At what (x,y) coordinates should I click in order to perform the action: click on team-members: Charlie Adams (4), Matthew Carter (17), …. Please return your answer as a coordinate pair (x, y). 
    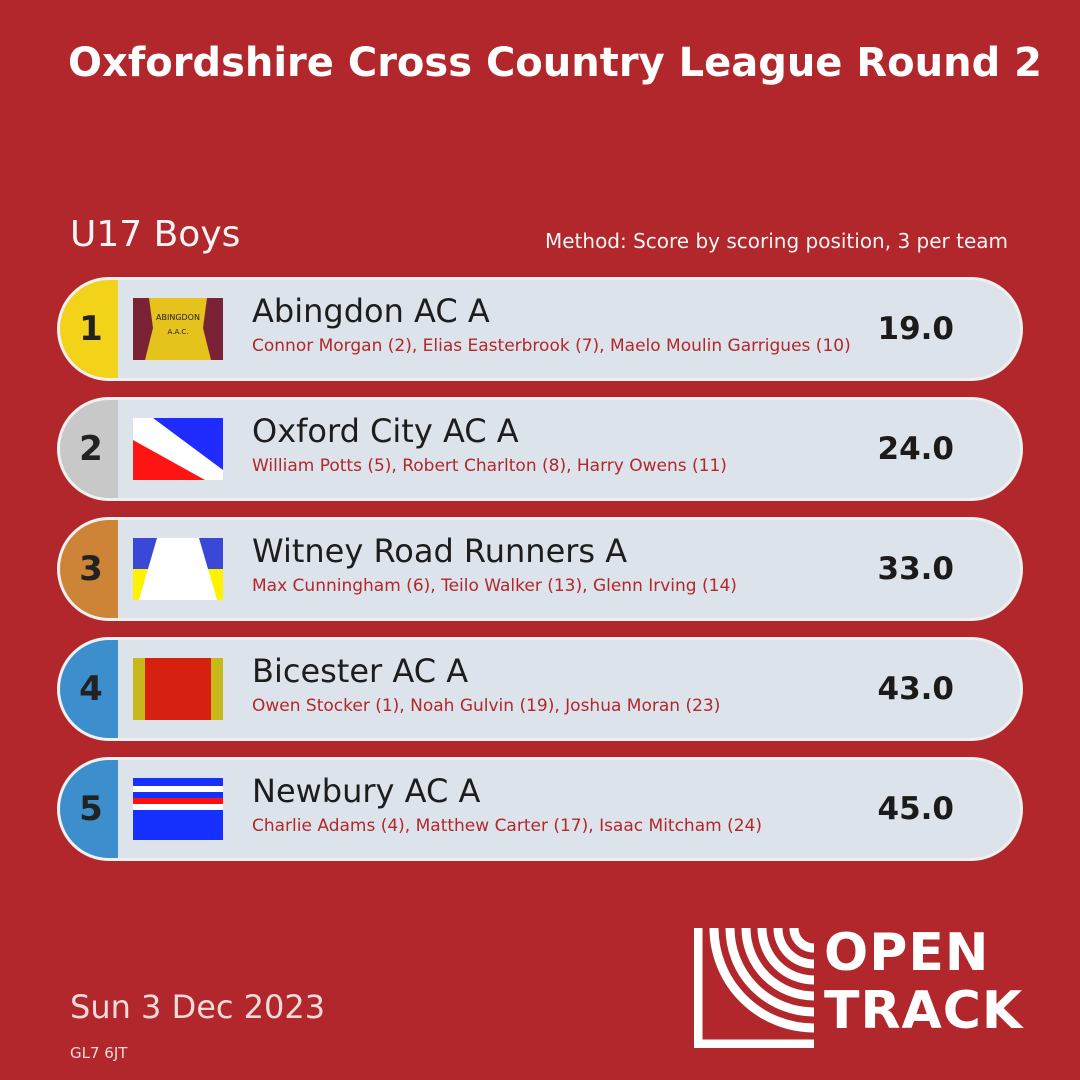
    Looking at the image, I should click on (507, 826).